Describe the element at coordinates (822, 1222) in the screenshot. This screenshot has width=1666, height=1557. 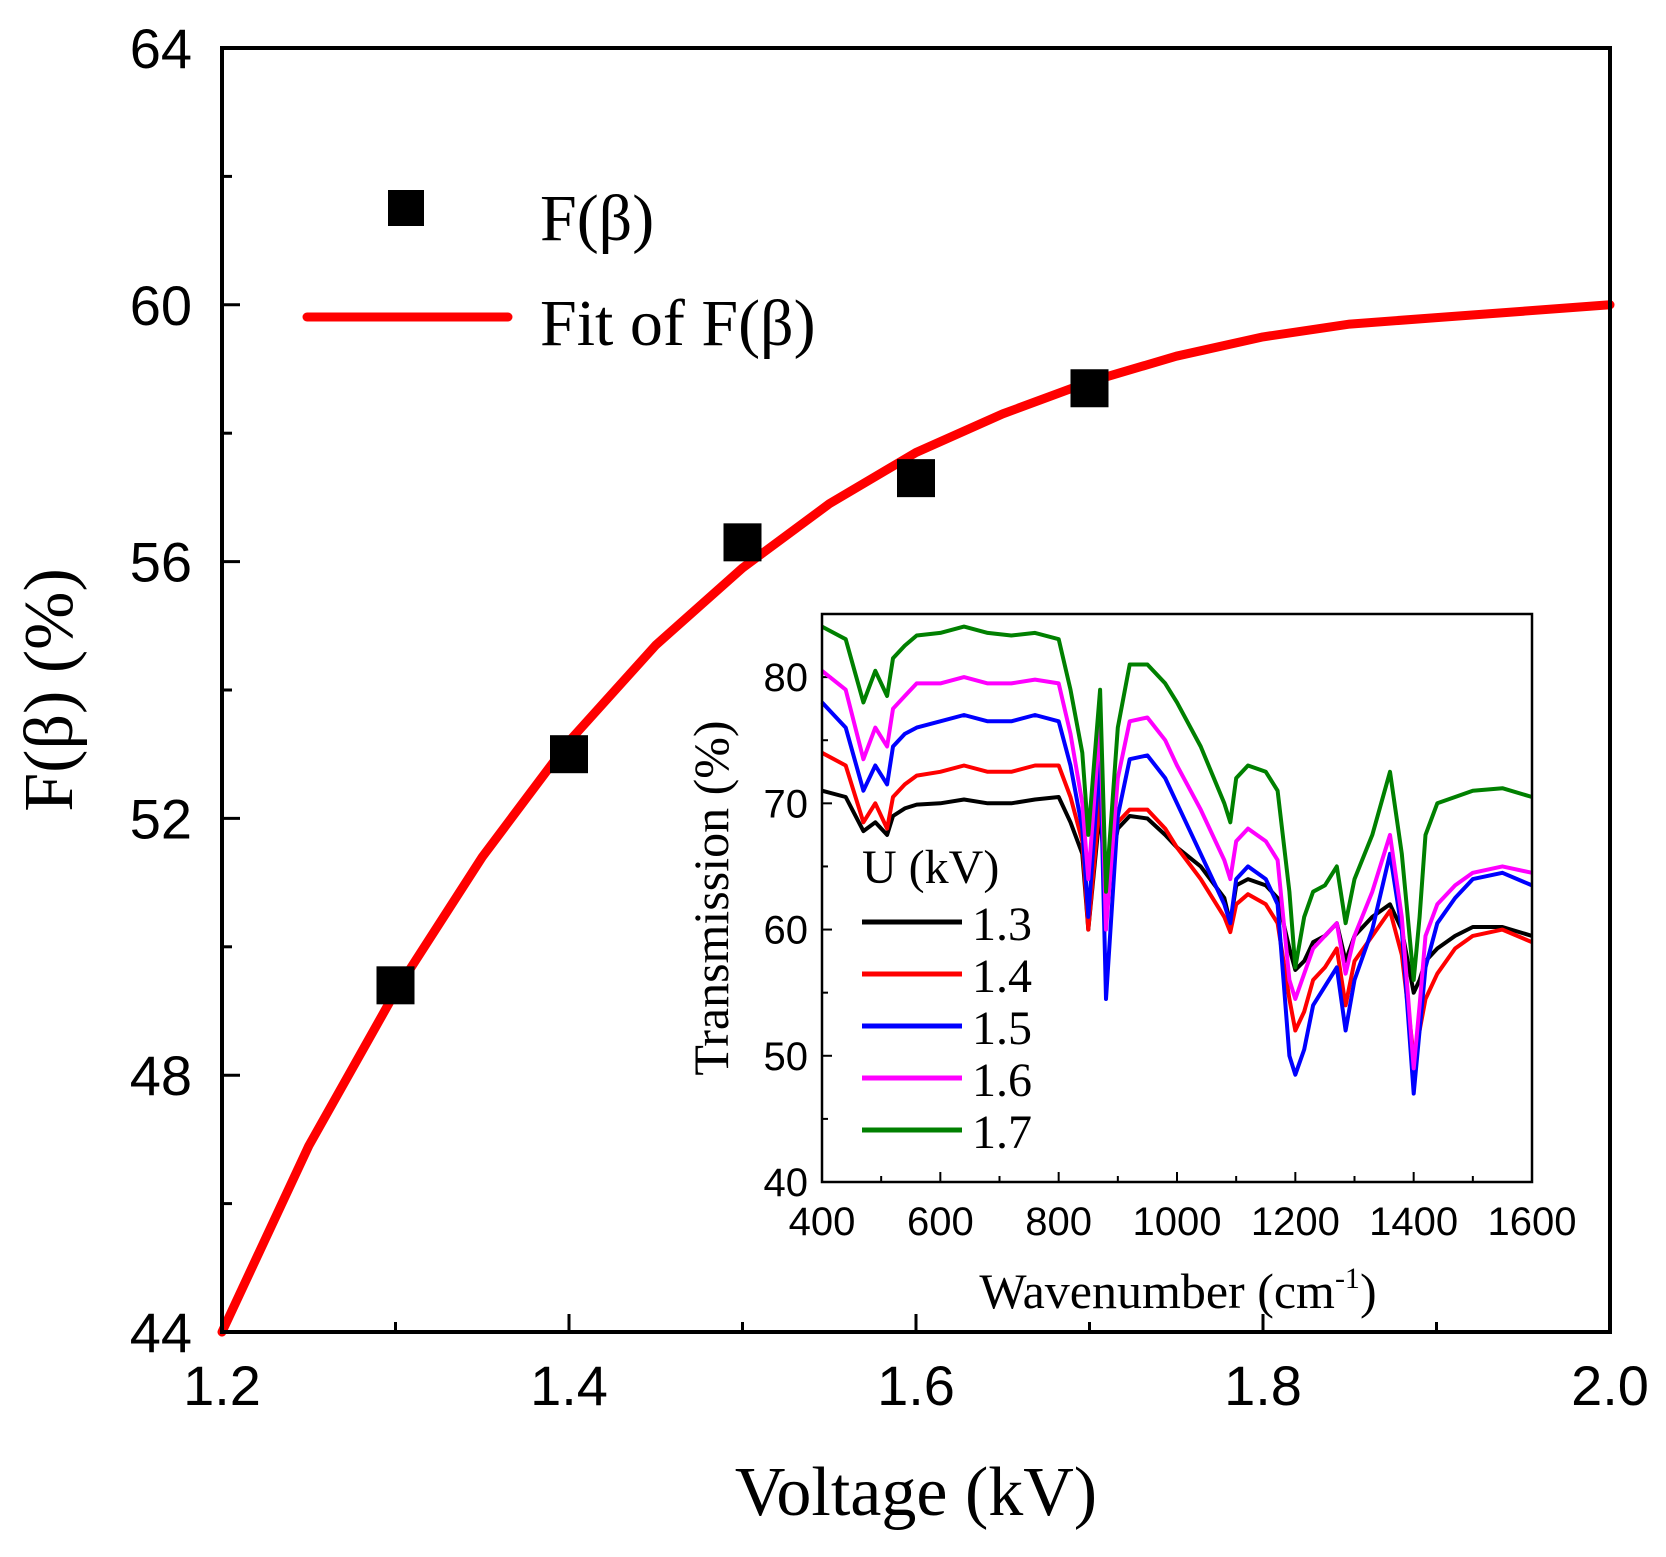
I see `inset-x-tick-label: 400` at that location.